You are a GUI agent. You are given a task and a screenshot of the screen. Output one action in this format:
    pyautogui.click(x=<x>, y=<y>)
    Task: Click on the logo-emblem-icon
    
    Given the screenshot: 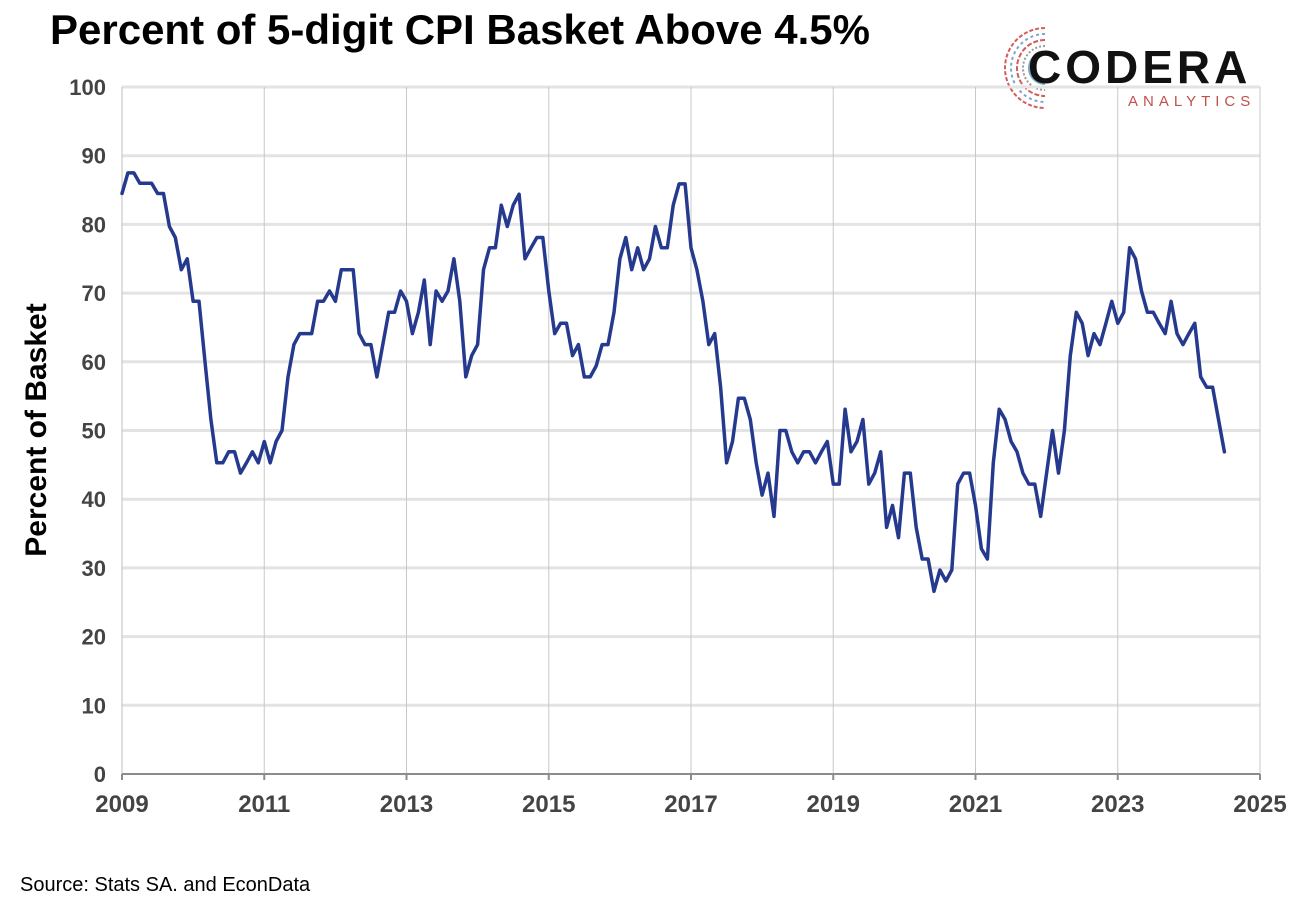 What is the action you would take?
    pyautogui.click(x=1025, y=68)
    